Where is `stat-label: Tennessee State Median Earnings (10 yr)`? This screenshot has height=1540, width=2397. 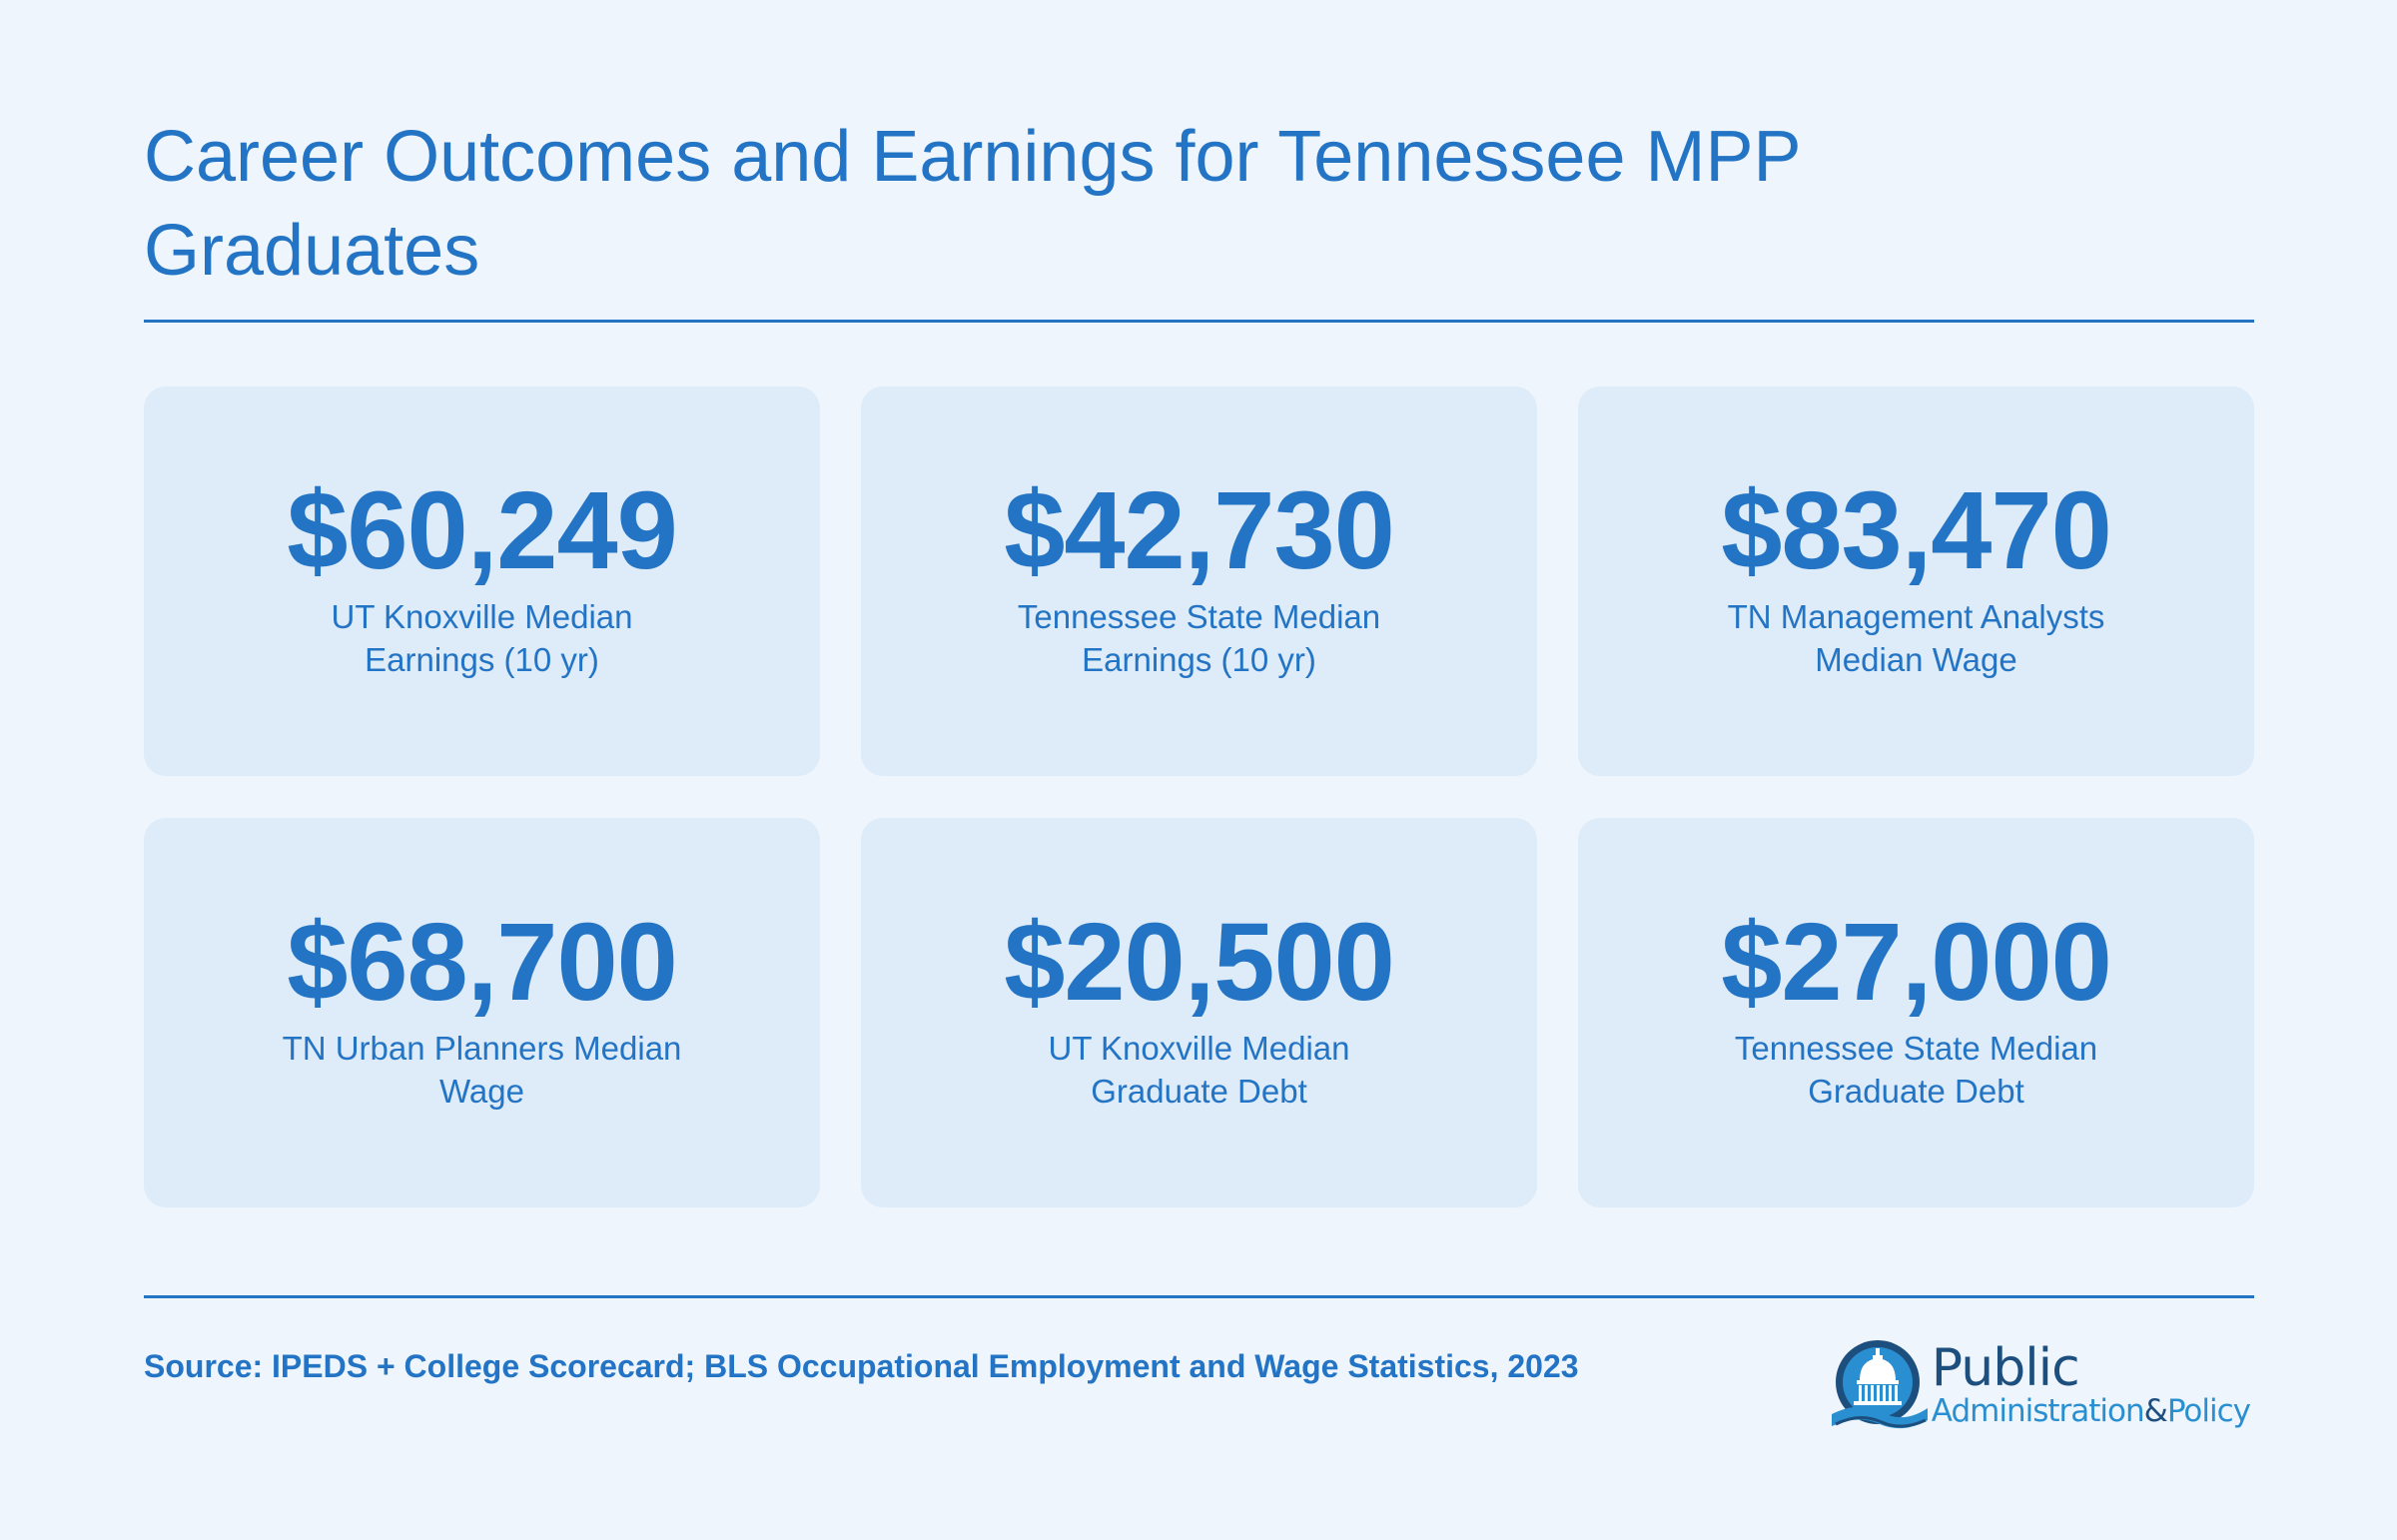
stat-label: Tennessee State Median Earnings (10 yr) is located at coordinates (1199, 638).